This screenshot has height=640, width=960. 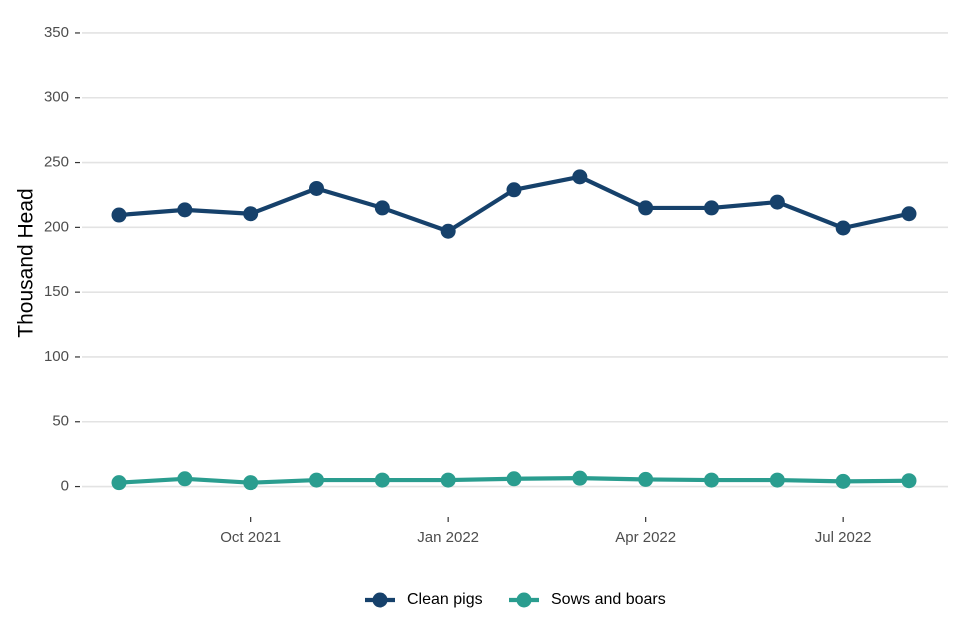 What do you see at coordinates (56, 162) in the screenshot?
I see `y-tick-label: 250` at bounding box center [56, 162].